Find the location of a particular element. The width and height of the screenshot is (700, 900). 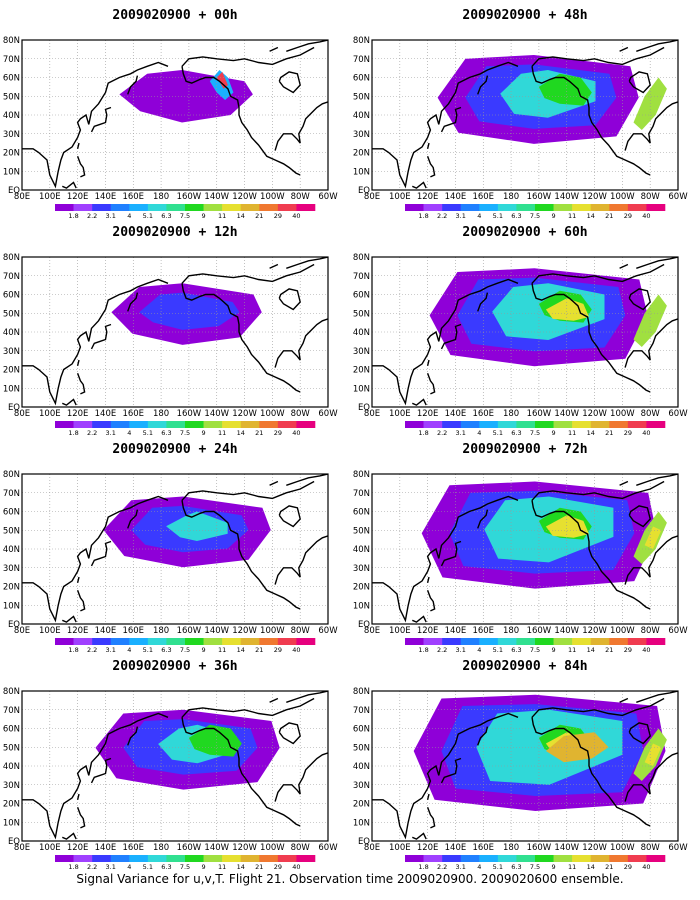

graticule is located at coordinates (525, 115).